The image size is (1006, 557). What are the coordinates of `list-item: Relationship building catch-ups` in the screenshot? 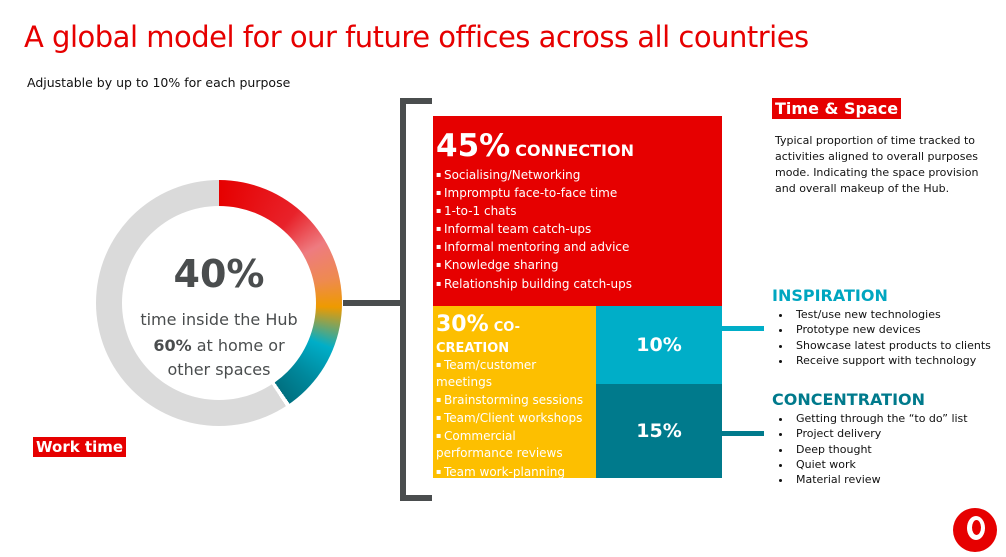 It's located at (579, 284).